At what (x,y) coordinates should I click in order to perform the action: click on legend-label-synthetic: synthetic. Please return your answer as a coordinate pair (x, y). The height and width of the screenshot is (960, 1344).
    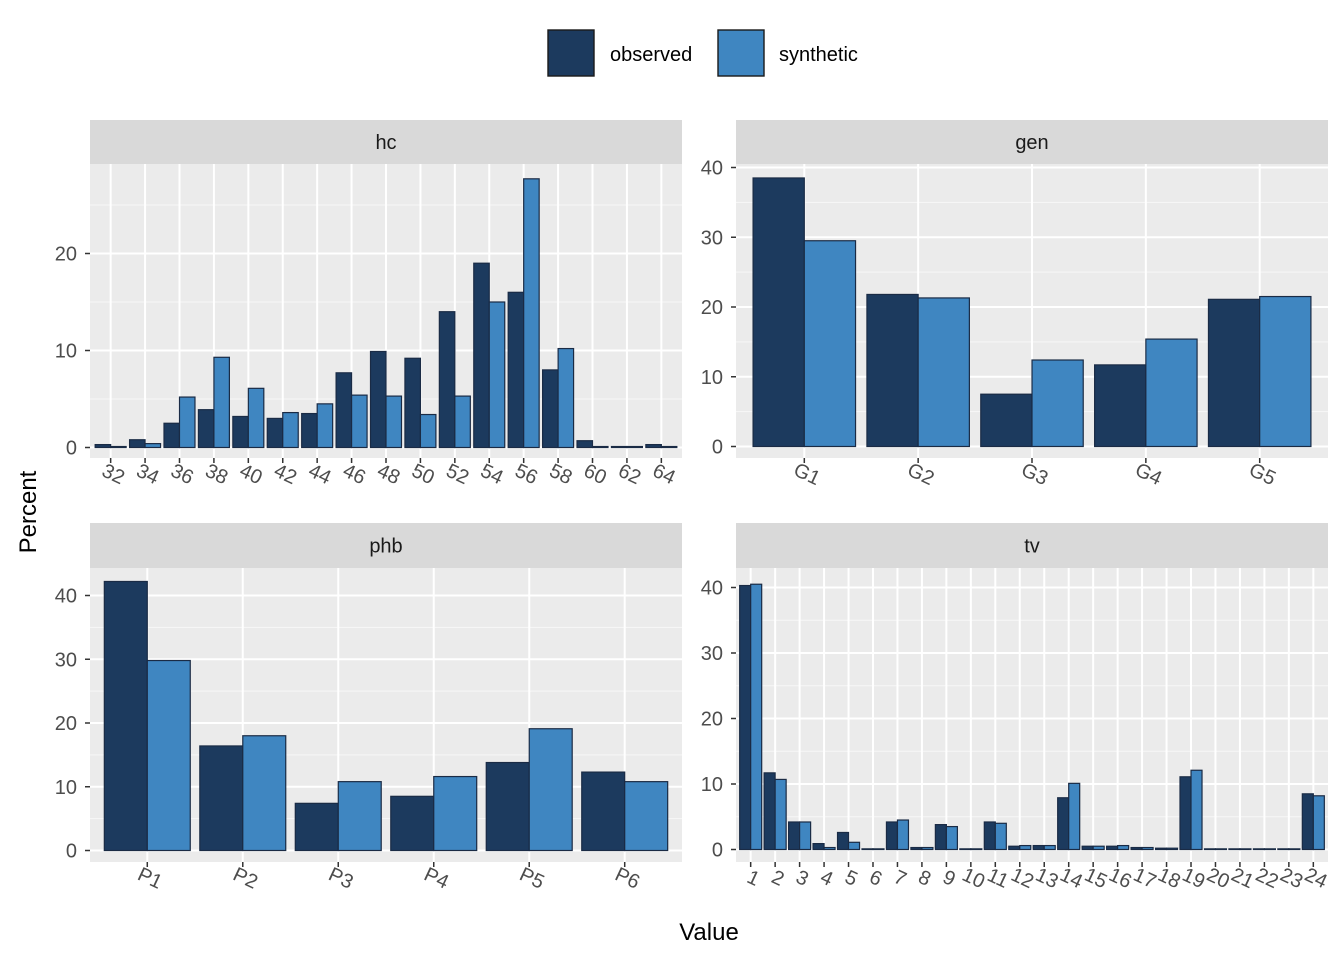
    Looking at the image, I should click on (818, 55).